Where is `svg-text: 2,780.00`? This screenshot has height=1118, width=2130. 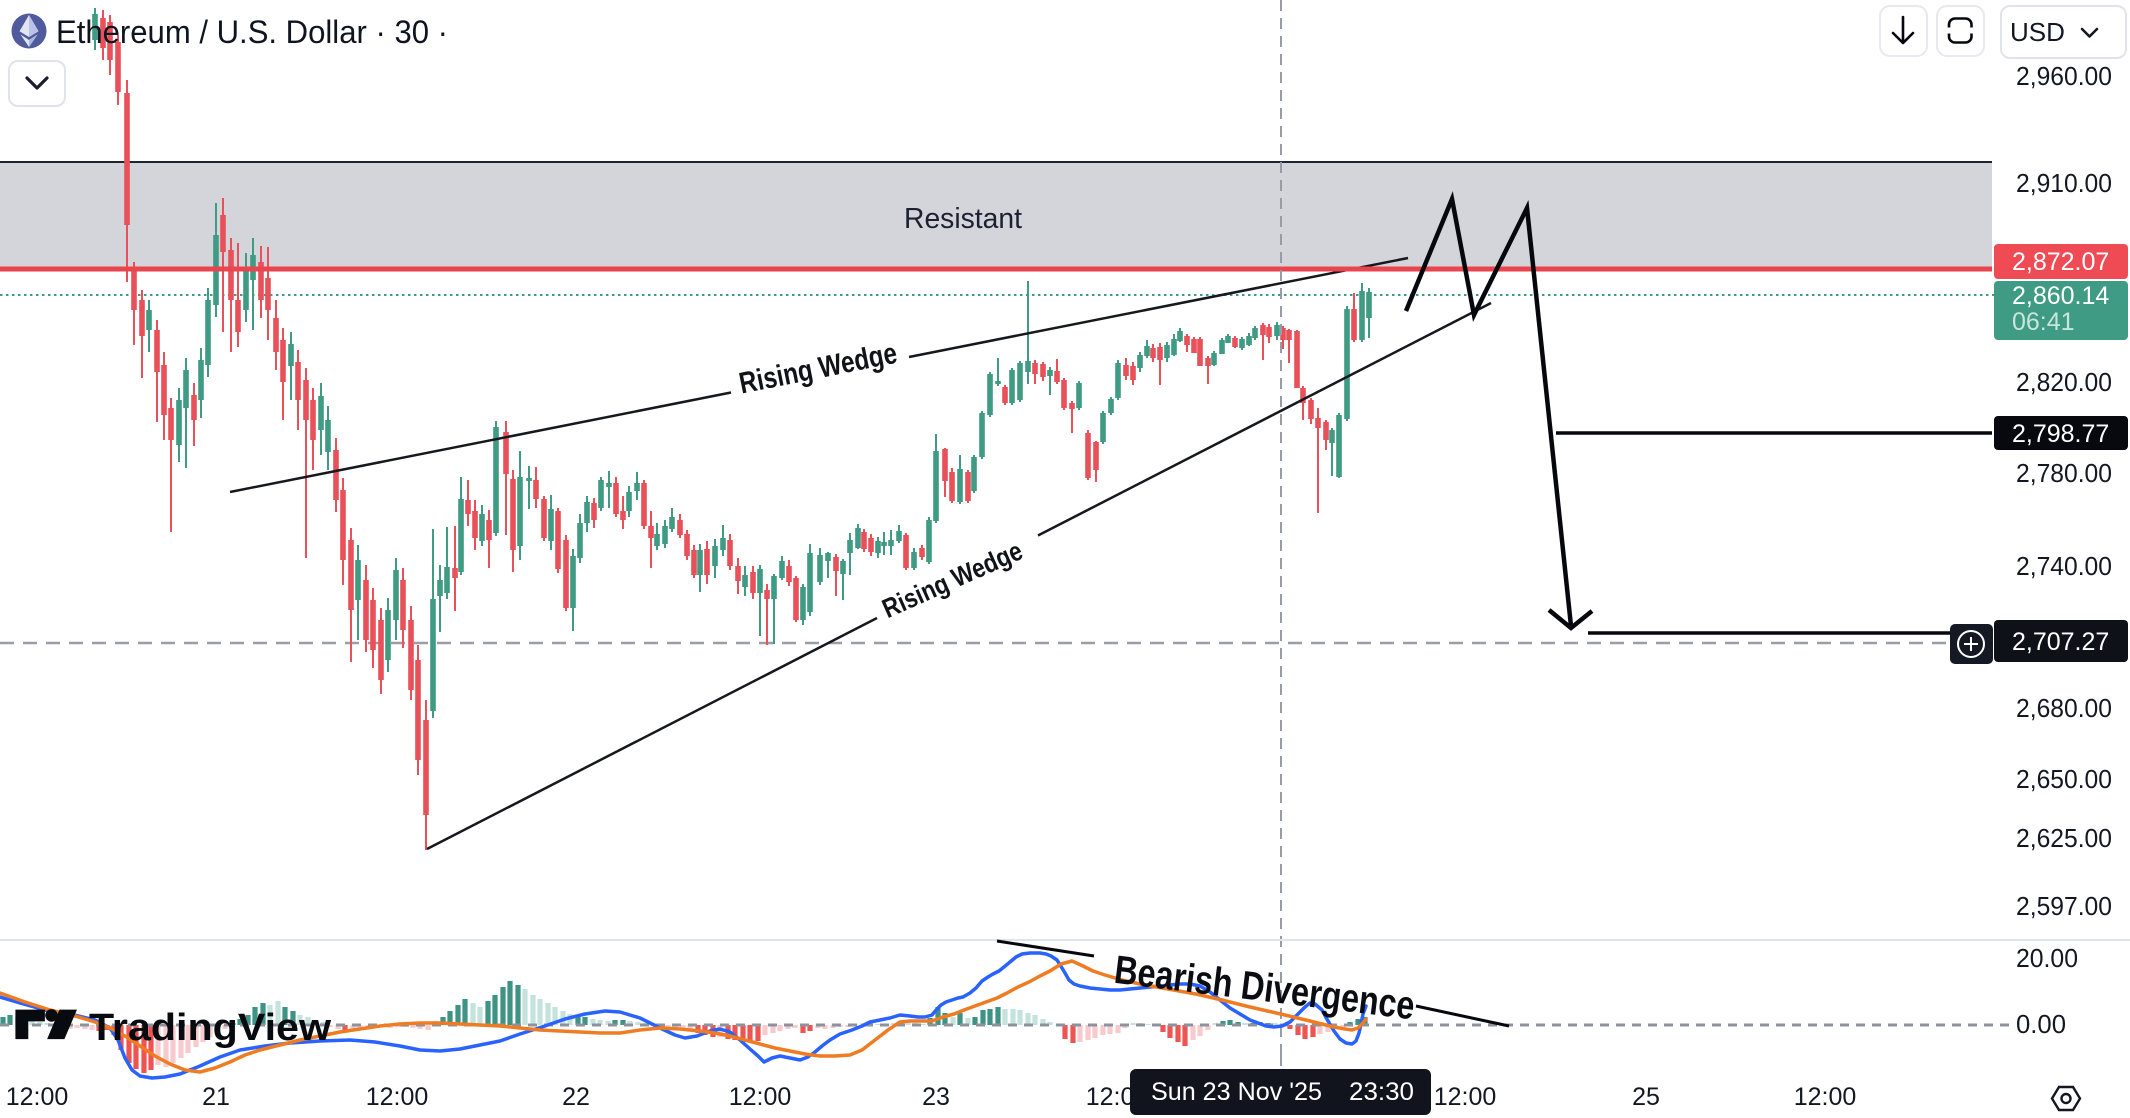
svg-text: 2,780.00 is located at coordinates (2064, 473).